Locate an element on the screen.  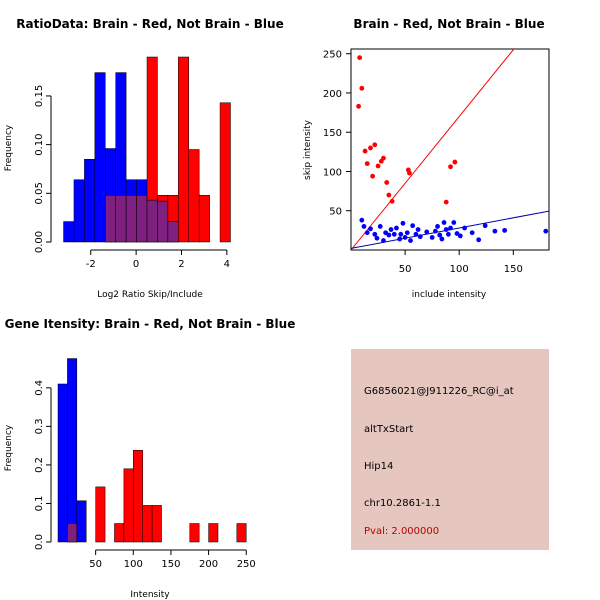
intensity-ylabel: Frequency is located at coordinates (9, 447).